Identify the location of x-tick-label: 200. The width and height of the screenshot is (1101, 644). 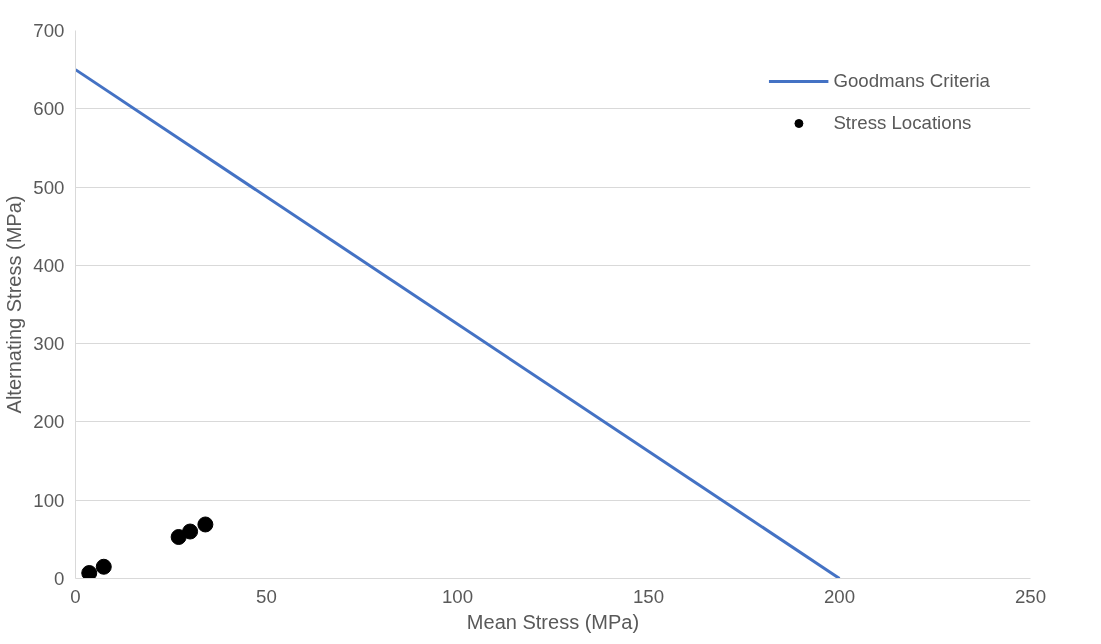
(839, 596).